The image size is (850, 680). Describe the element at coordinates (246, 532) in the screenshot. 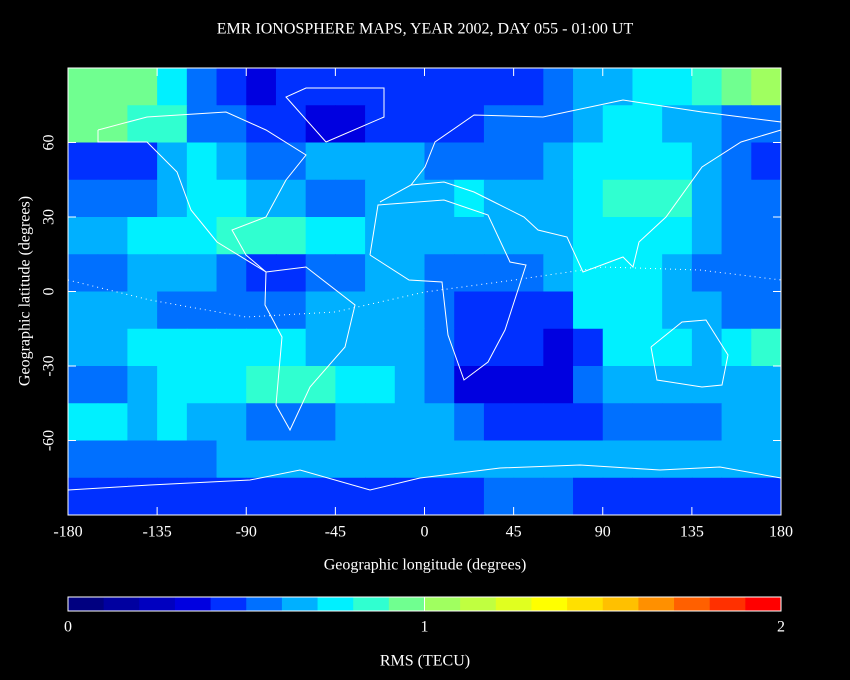

I see `x-tick-label: -90` at that location.